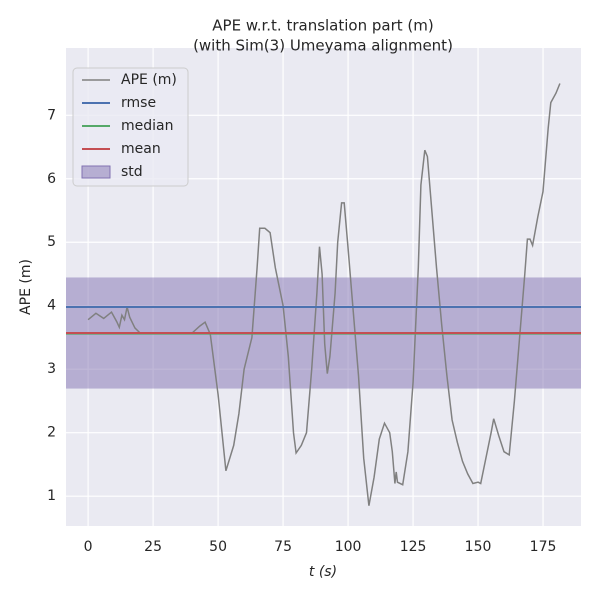 Image resolution: width=600 pixels, height=600 pixels. Describe the element at coordinates (51, 496) in the screenshot. I see `y-tick-label: 1` at that location.